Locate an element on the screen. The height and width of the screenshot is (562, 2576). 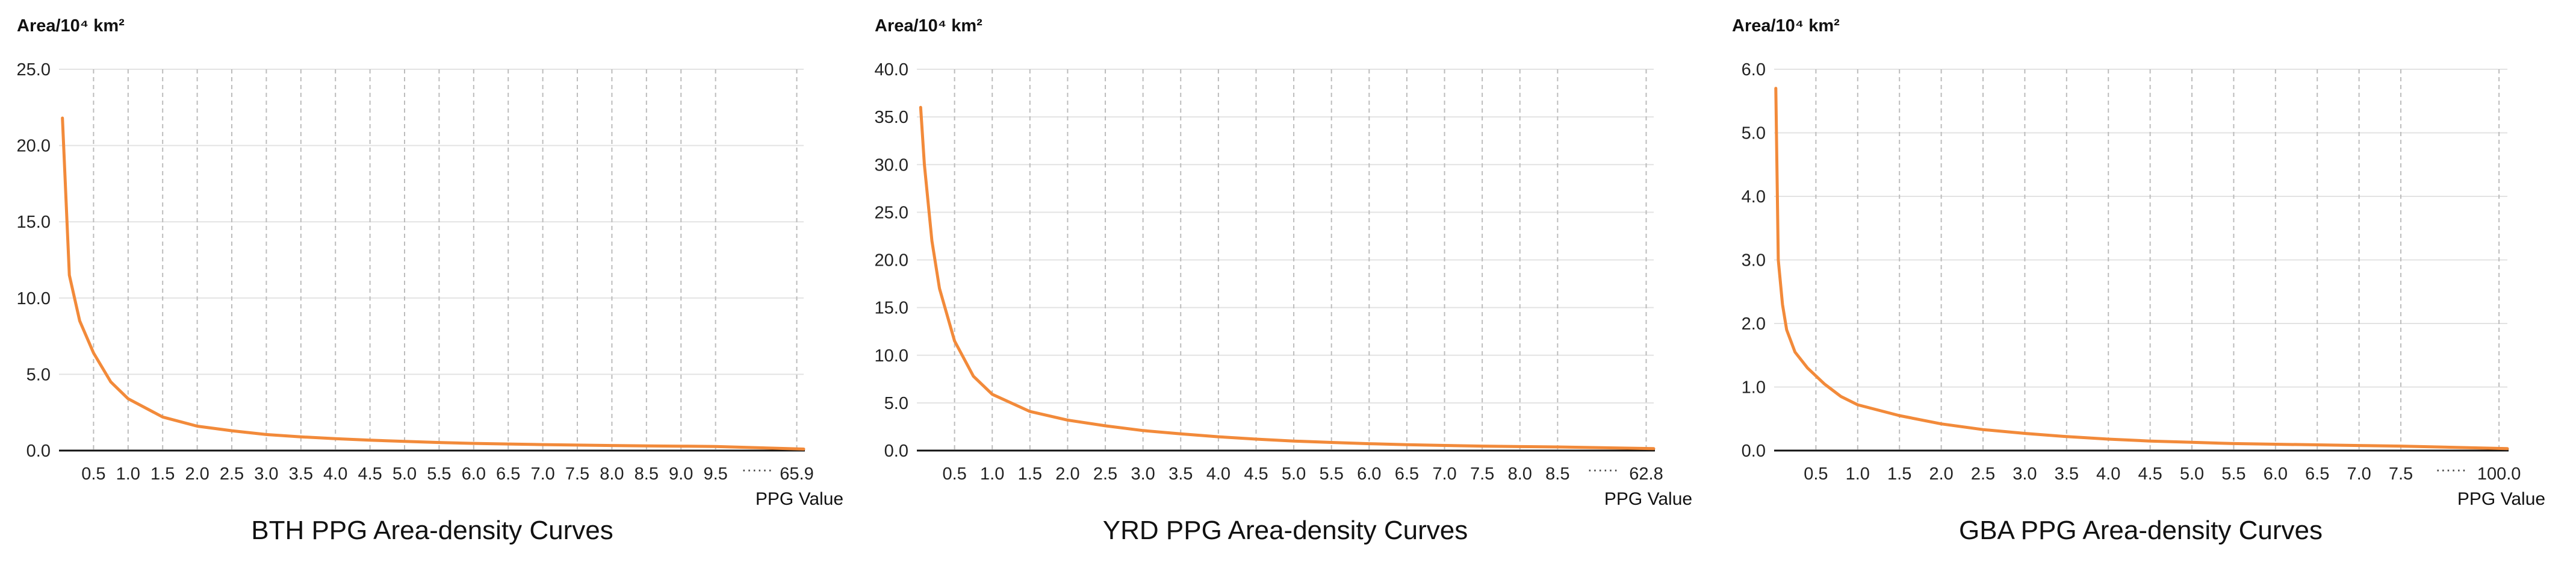
y-tick-label: 3.0 is located at coordinates (1754, 260).